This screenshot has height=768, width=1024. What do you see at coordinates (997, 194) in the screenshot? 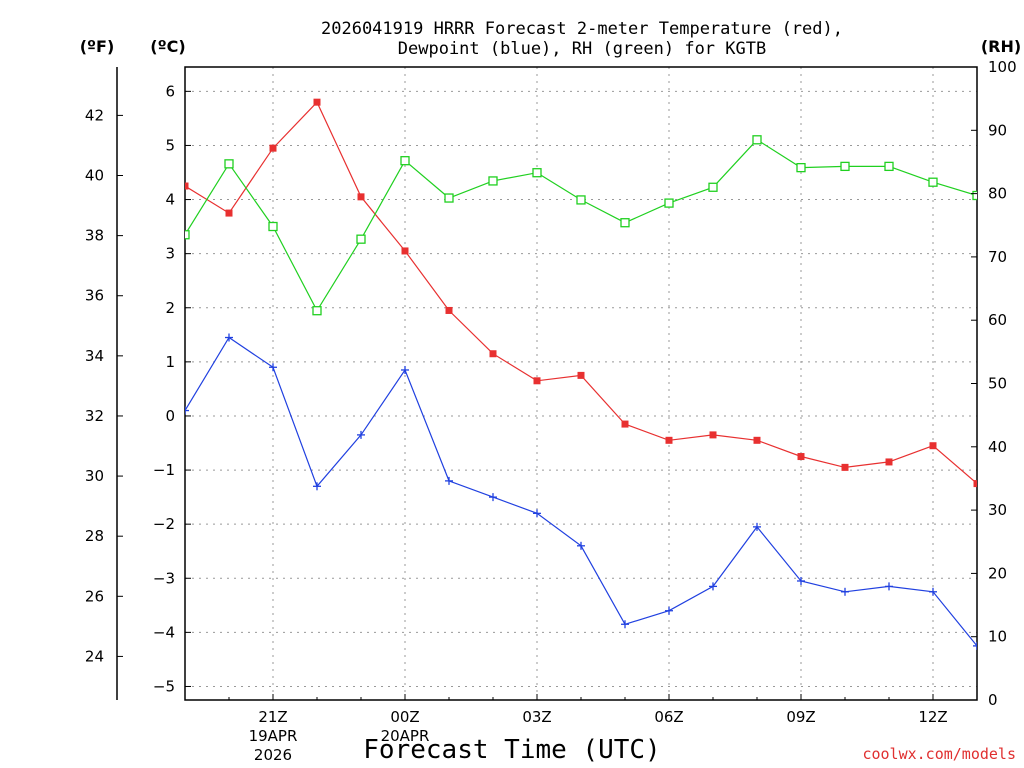
I see `rh-tick-label: 80` at bounding box center [997, 194].